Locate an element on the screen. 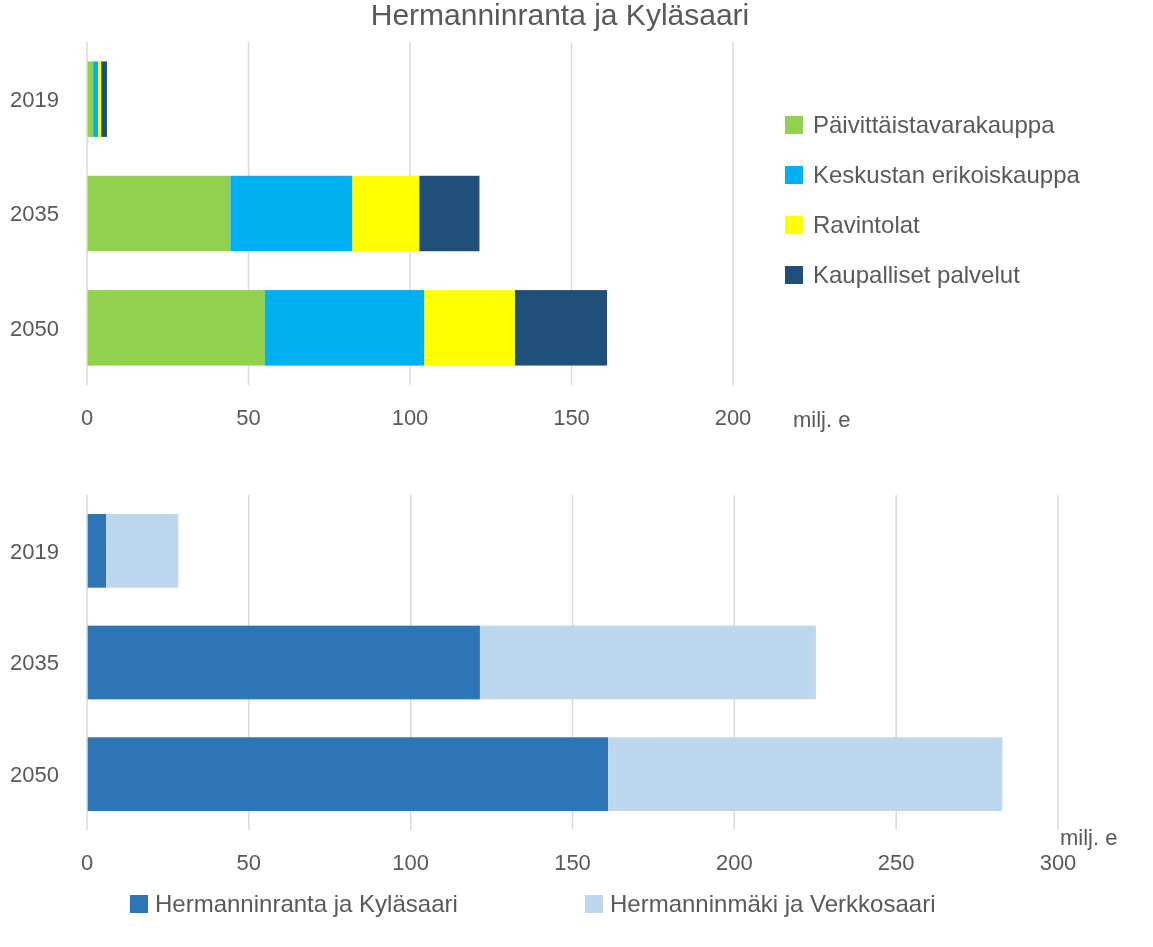  legend-label: Hermanninmäki ja Verkkosaari is located at coordinates (773, 904).